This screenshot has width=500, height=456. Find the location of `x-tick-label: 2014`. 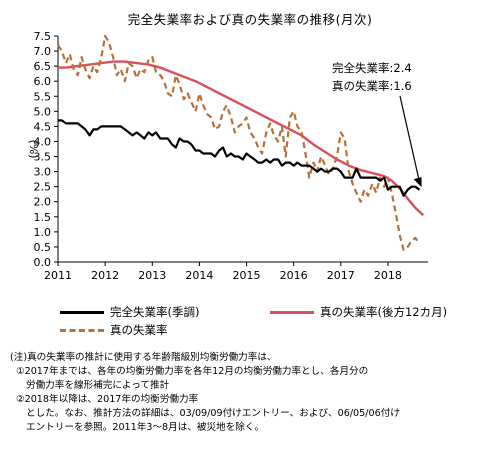

x-tick-label: 2014 is located at coordinates (199, 275).